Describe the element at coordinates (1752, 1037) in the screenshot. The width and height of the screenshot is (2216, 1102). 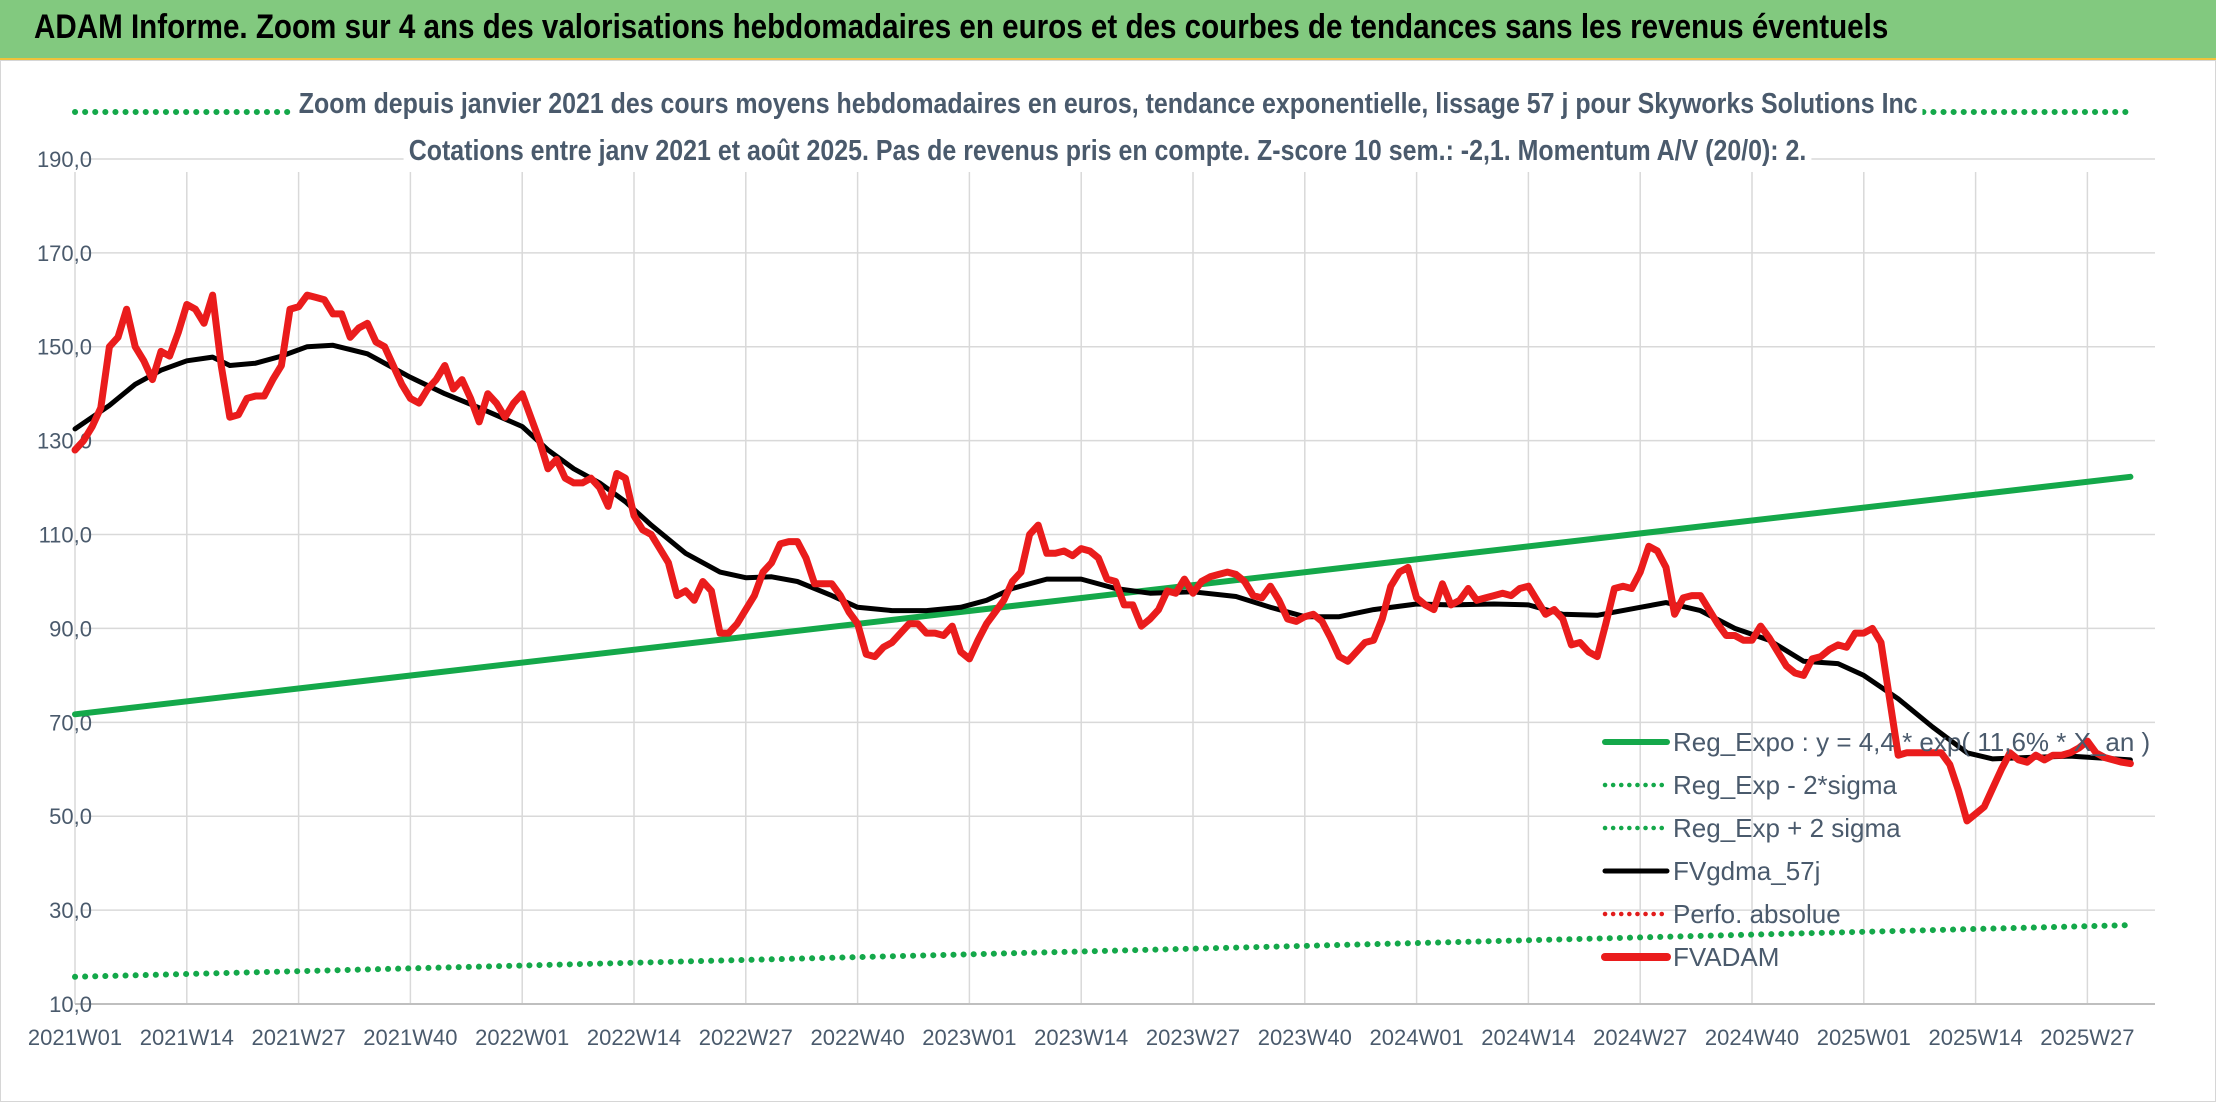
I see `x-tick-label: 2024W40` at that location.